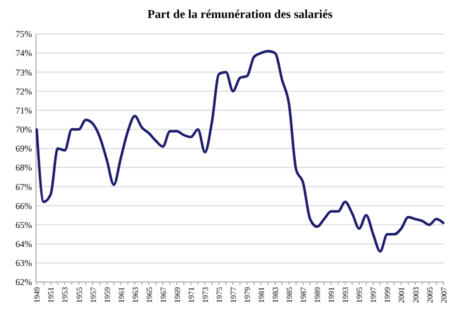 The width and height of the screenshot is (450, 322). I want to click on y-tick-label: 67%, so click(24, 187).